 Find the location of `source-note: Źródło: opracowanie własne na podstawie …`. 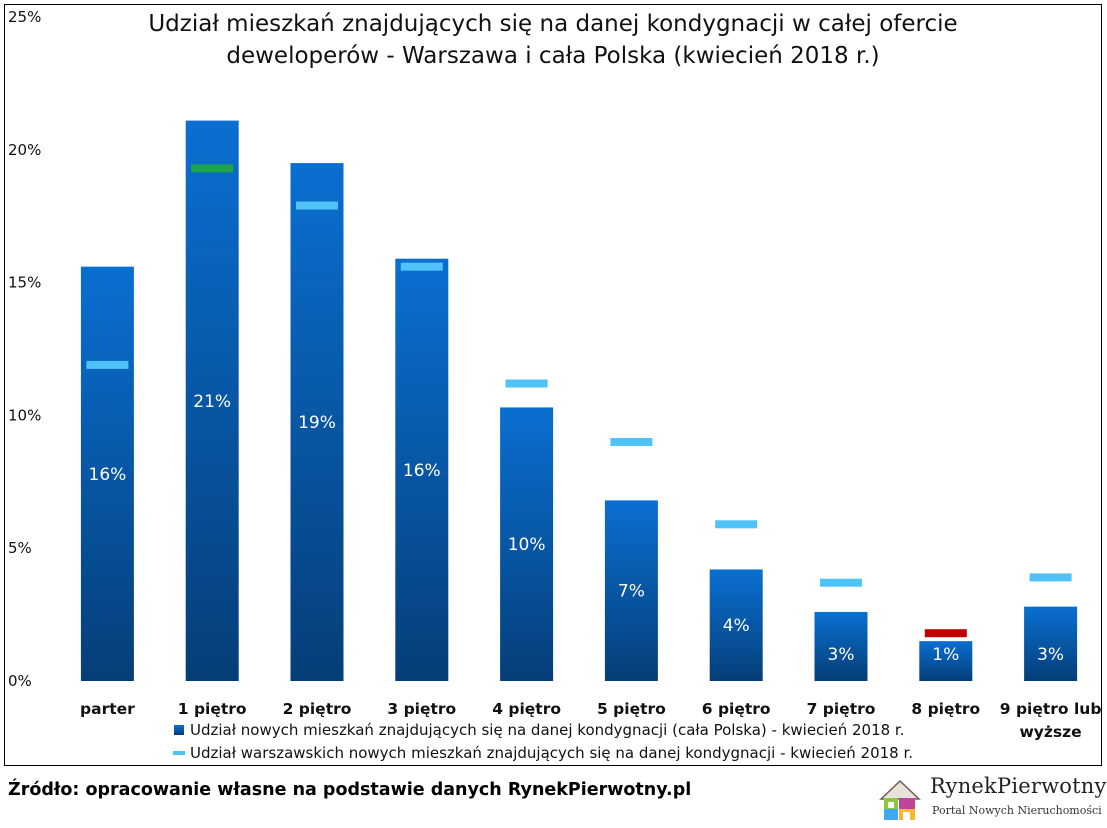

source-note: Źródło: opracowanie własne na podstawie … is located at coordinates (350, 790).